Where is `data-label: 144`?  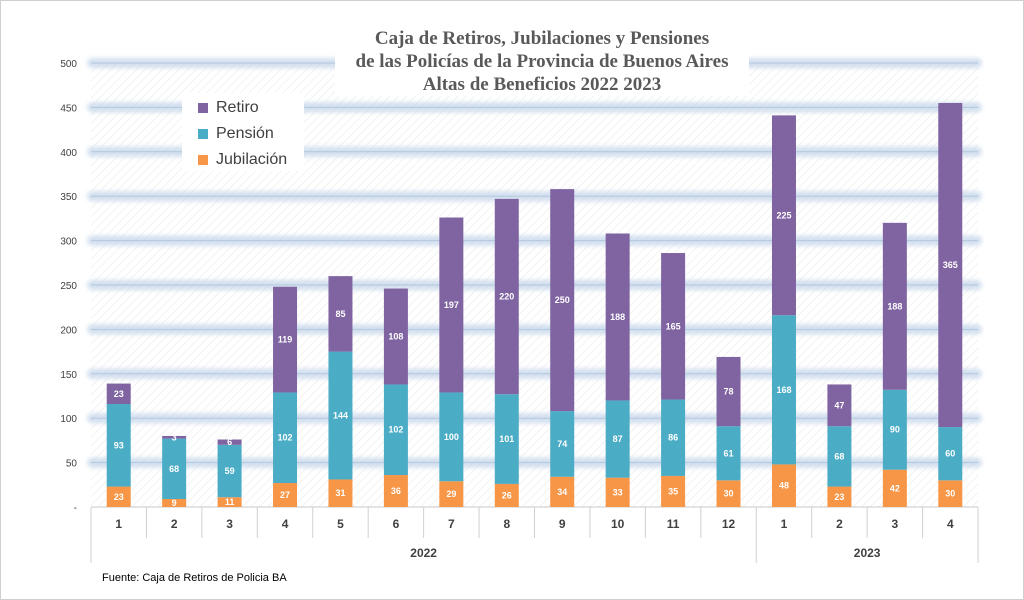 data-label: 144 is located at coordinates (340, 416).